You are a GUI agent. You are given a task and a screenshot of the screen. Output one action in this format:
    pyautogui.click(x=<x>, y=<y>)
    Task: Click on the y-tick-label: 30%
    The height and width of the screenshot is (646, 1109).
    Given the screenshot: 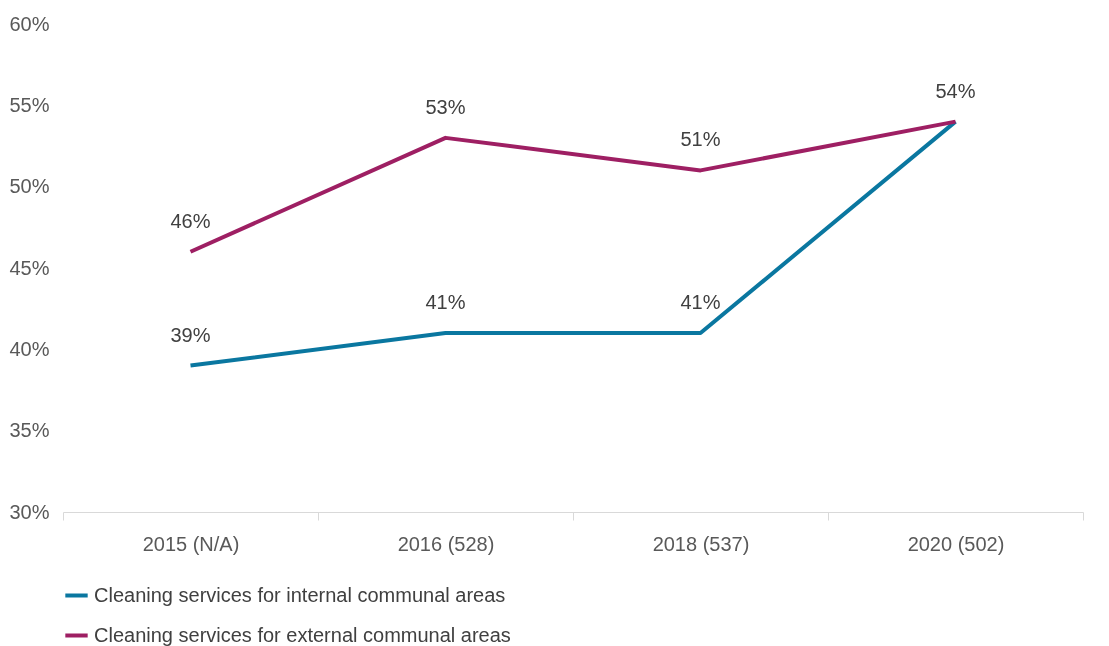 What is the action you would take?
    pyautogui.click(x=29, y=511)
    